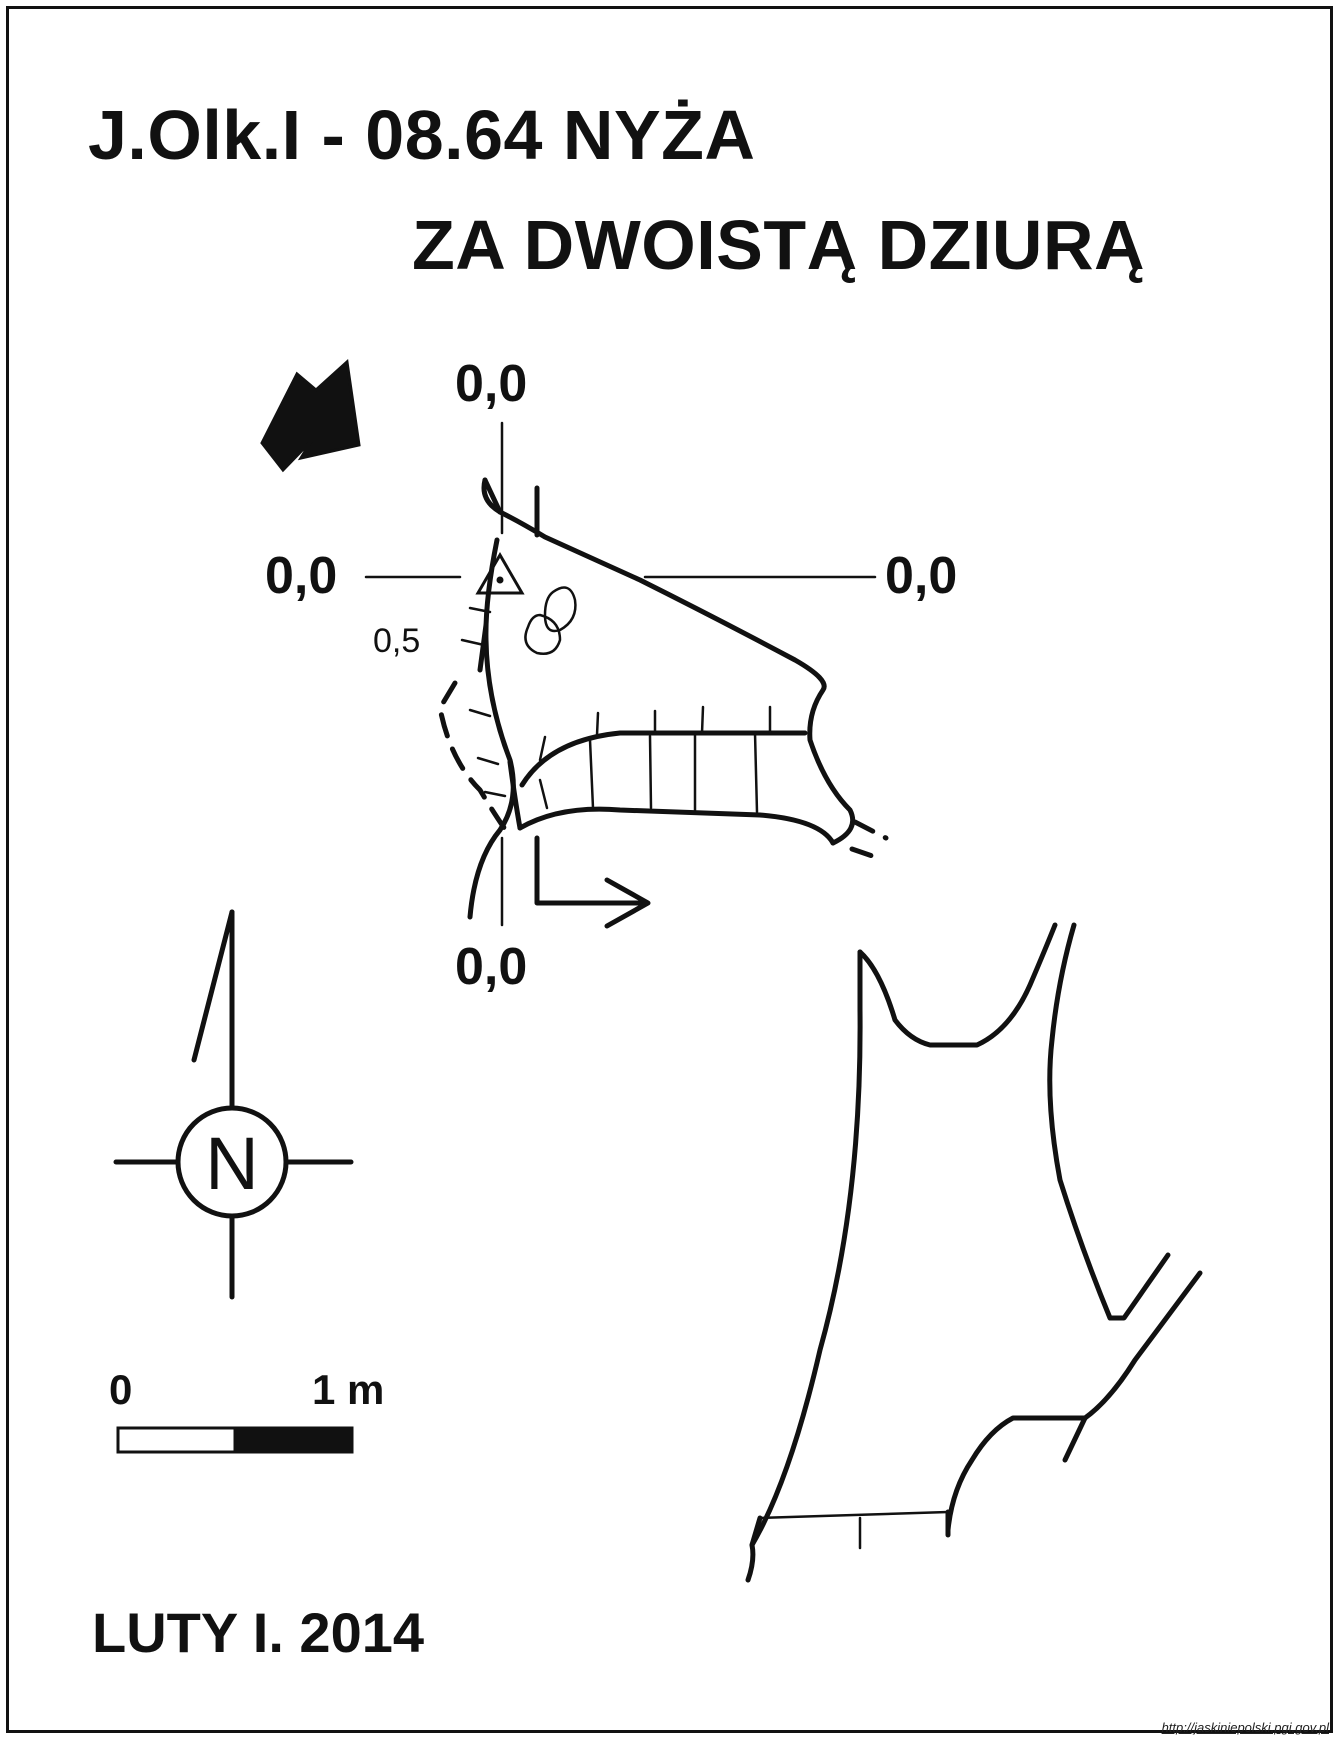 The height and width of the screenshot is (1743, 1343). I want to click on profile-label-bottom: 0,0, so click(491, 967).